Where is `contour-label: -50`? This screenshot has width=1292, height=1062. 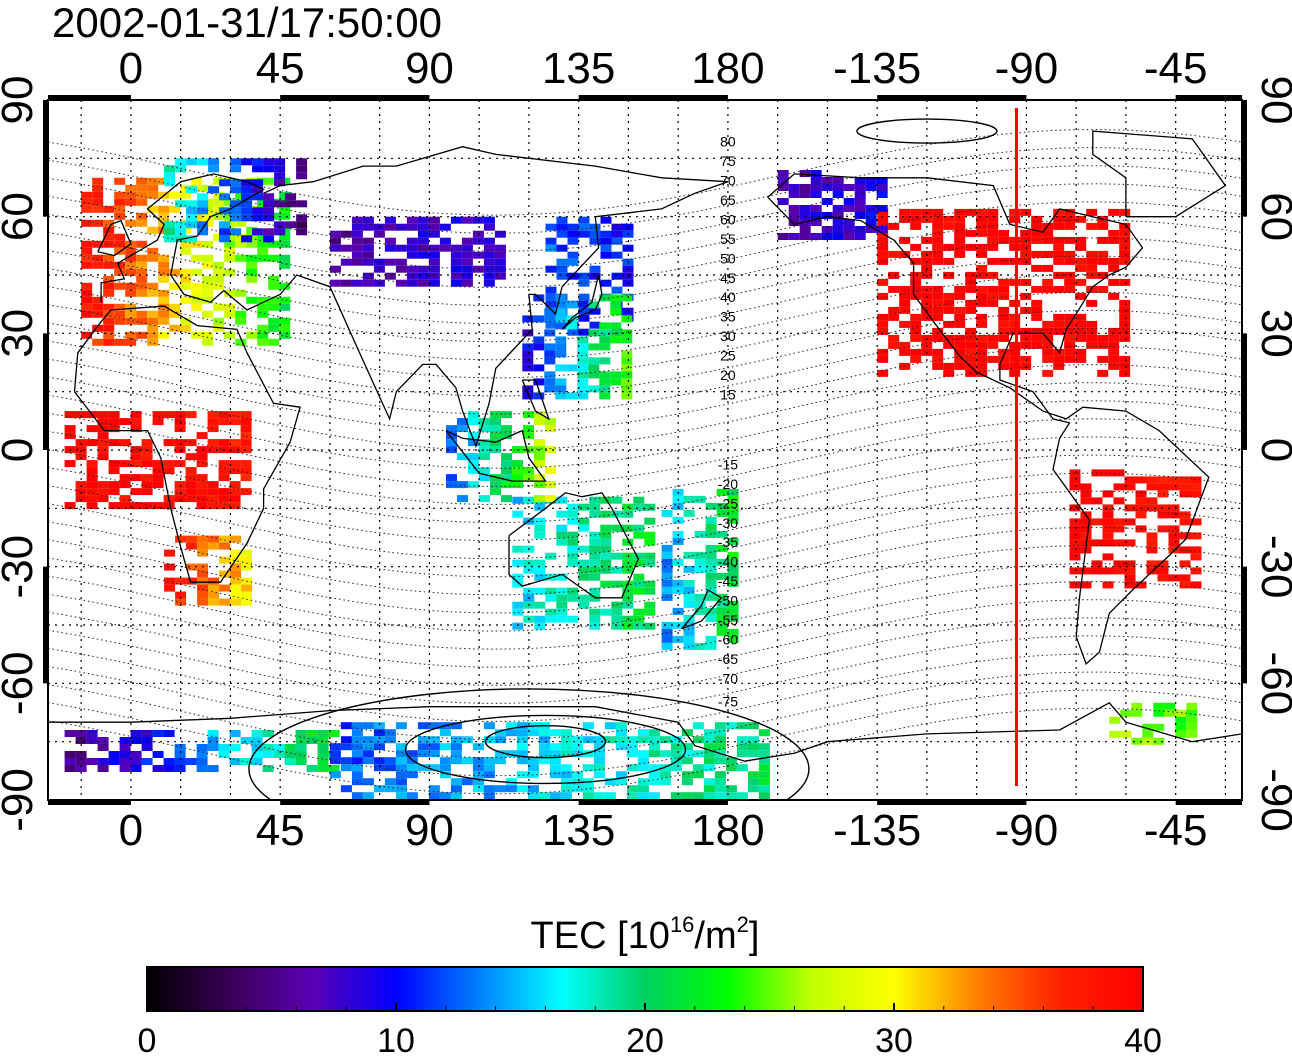
contour-label: -50 is located at coordinates (728, 601).